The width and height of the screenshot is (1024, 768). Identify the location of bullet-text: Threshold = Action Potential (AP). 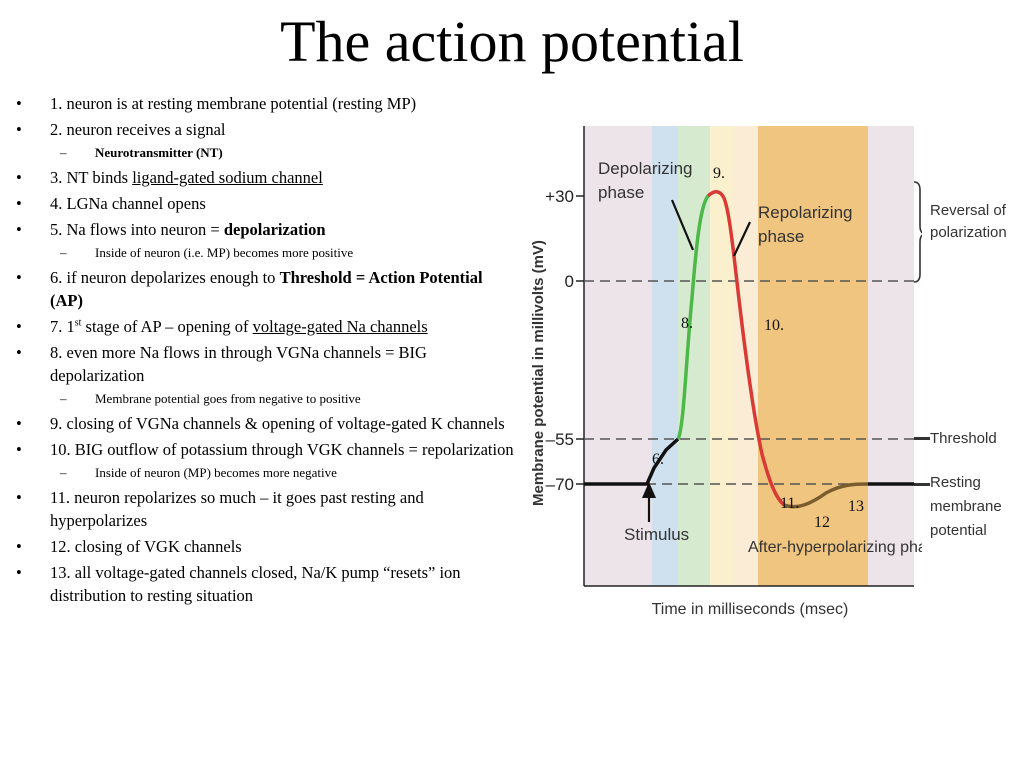
(266, 289).